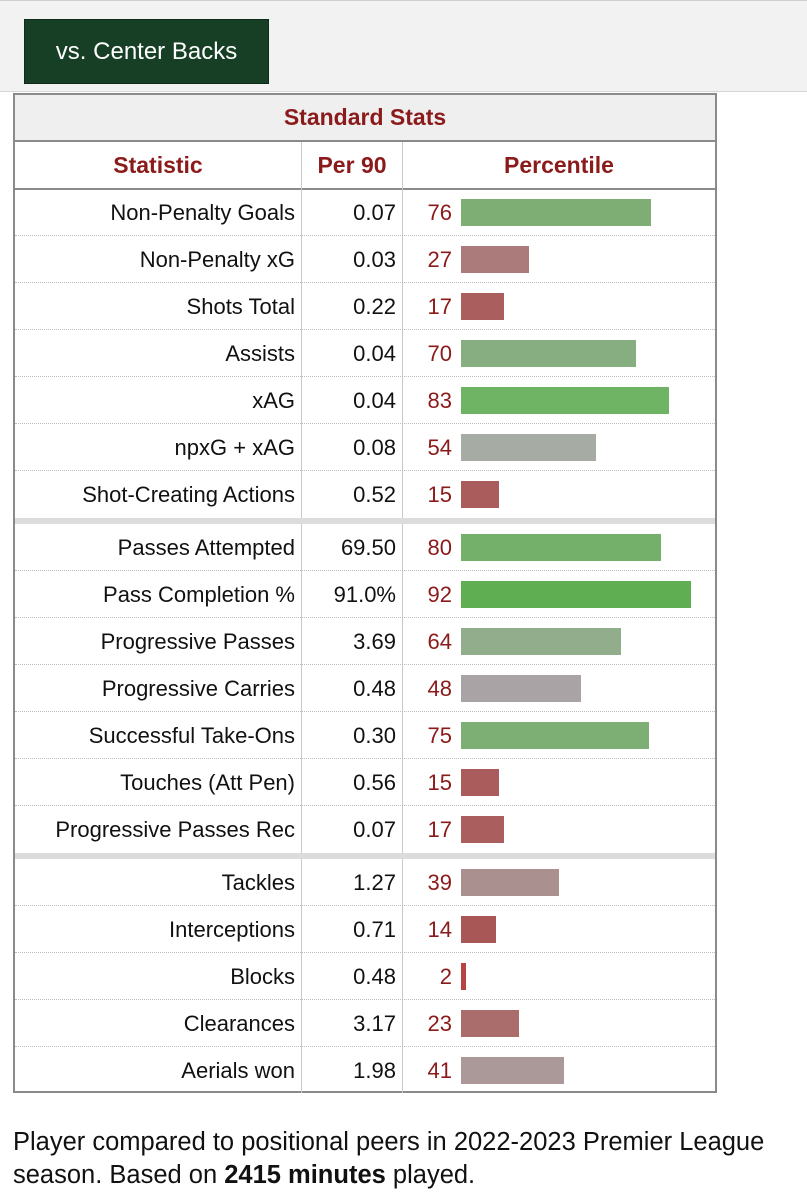 This screenshot has width=807, height=1200. Describe the element at coordinates (146, 51) in the screenshot. I see `vs-center-backs-button: vs. Center Backs` at that location.